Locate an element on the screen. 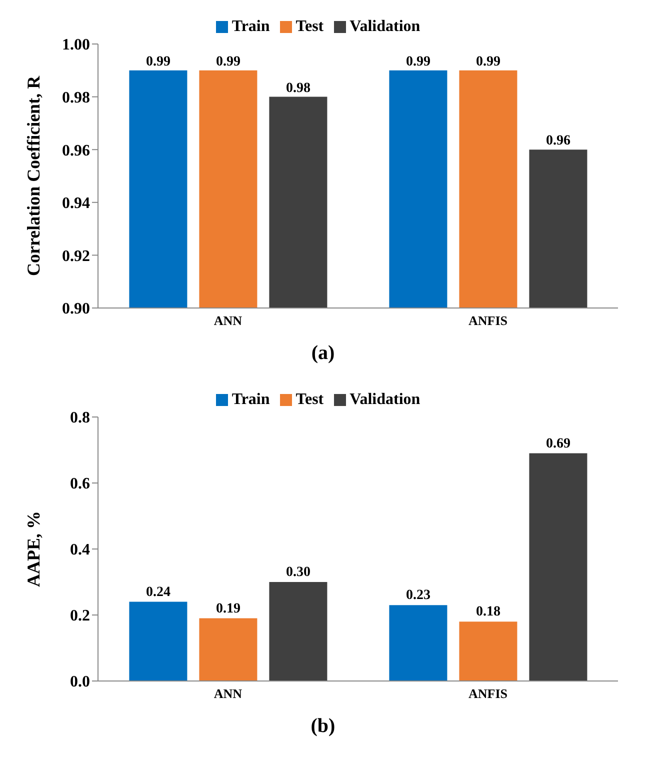  y-tick-label: 0.0 is located at coordinates (80, 682).